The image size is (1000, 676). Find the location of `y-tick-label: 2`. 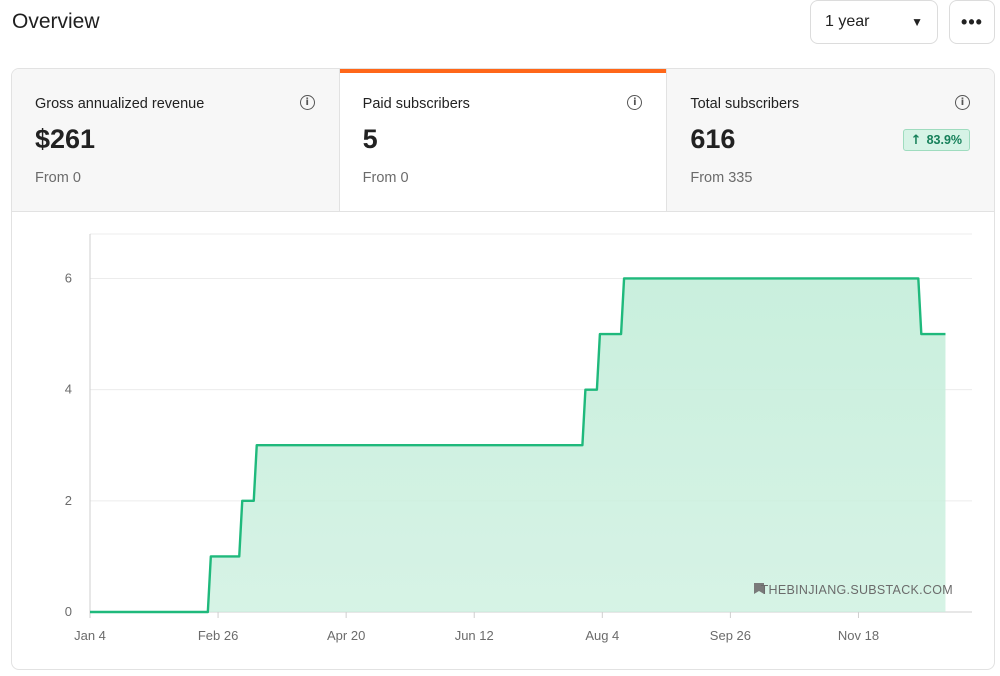

y-tick-label: 2 is located at coordinates (68, 500).